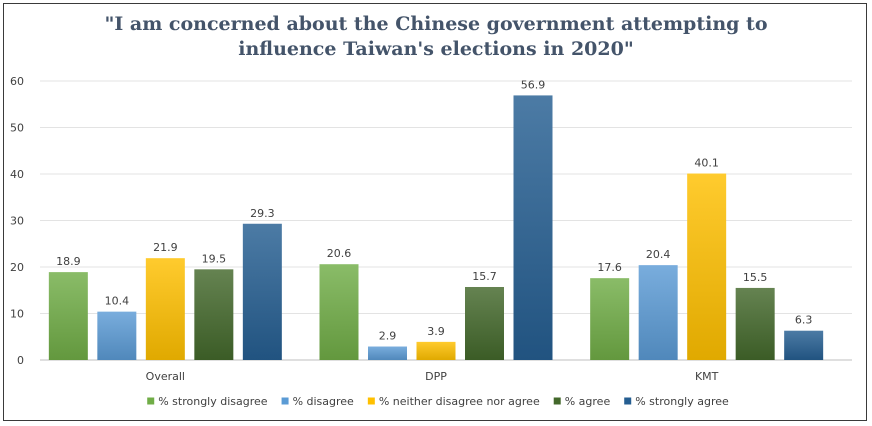 The width and height of the screenshot is (872, 426). Describe the element at coordinates (707, 376) in the screenshot. I see `category-label: KMT` at that location.